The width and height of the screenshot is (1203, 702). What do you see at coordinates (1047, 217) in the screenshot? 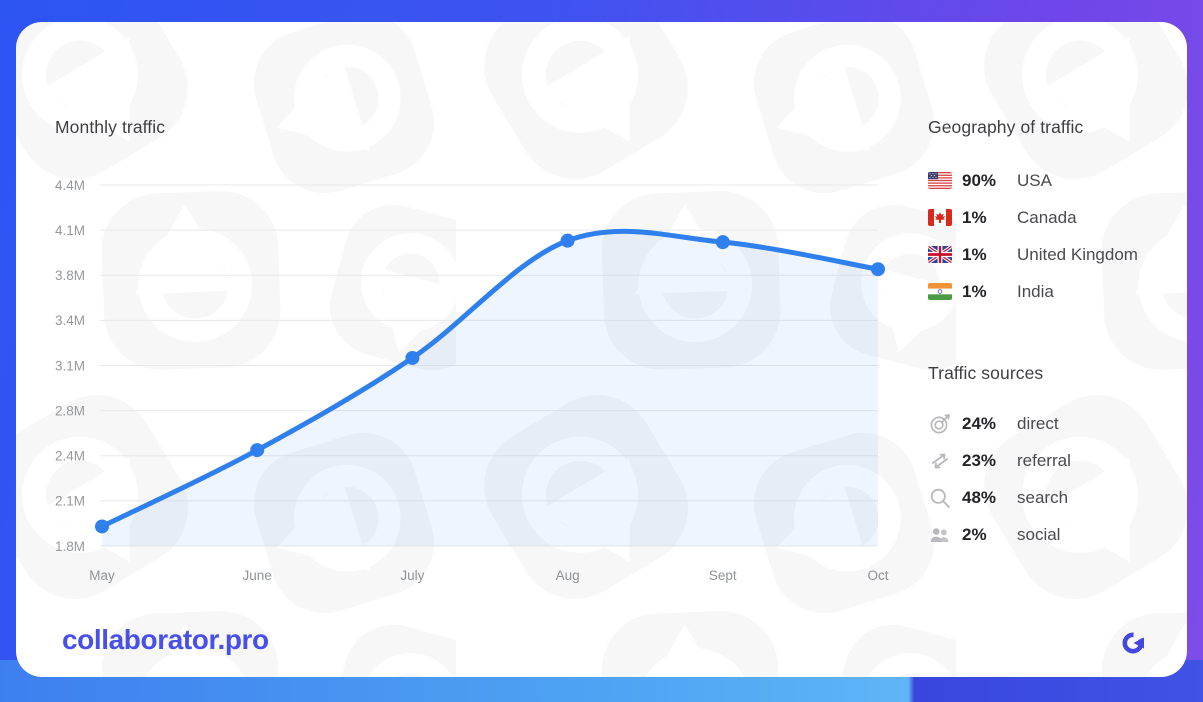
I see `geo-country: Canada` at bounding box center [1047, 217].